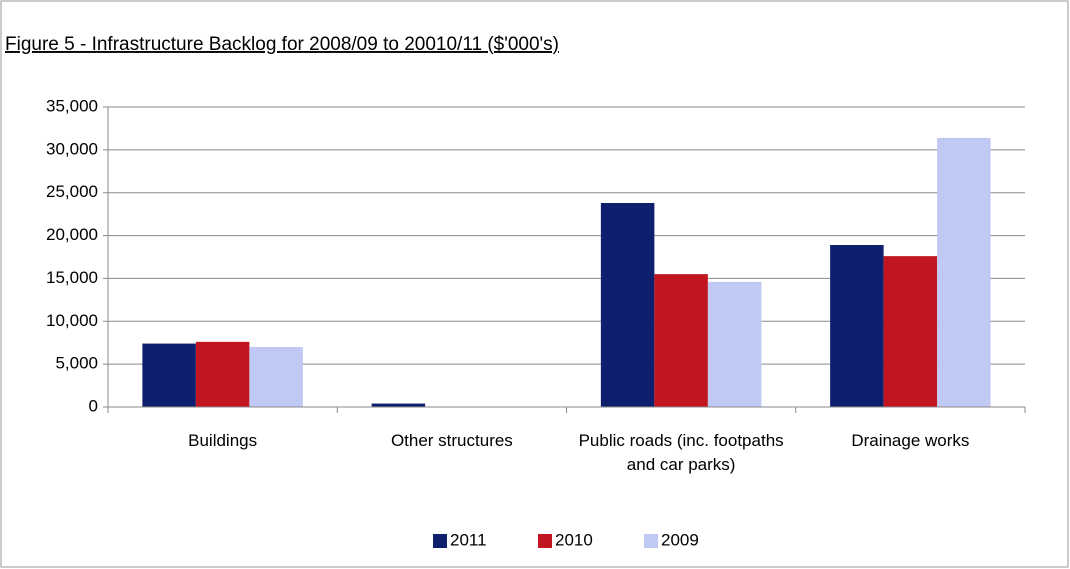  What do you see at coordinates (223, 440) in the screenshot?
I see `x-tick-label: Buildings` at bounding box center [223, 440].